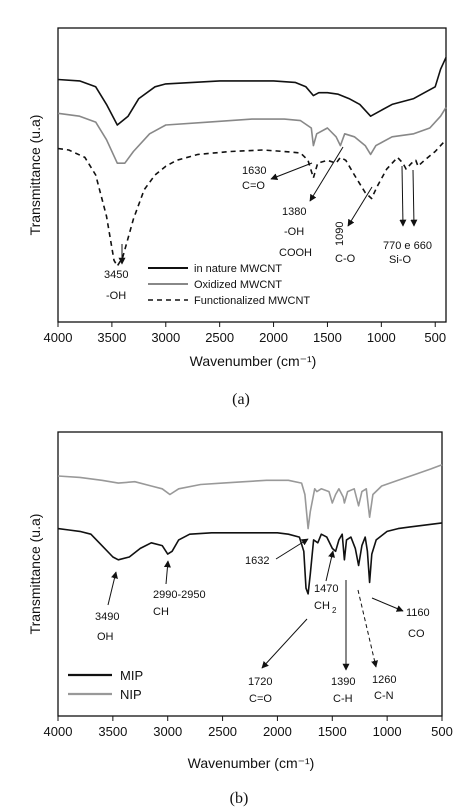  I want to click on annotation-2990-2950-value: 2990-2950, so click(179, 595).